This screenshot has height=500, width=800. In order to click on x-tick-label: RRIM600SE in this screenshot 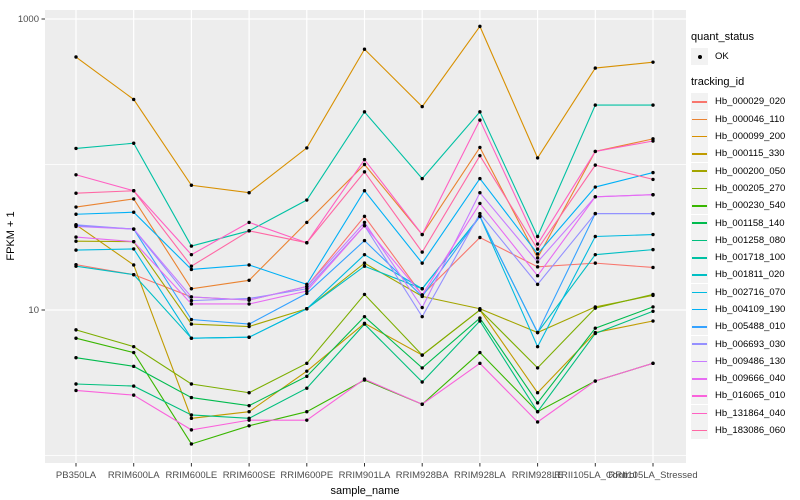, I will do `click(249, 475)`.